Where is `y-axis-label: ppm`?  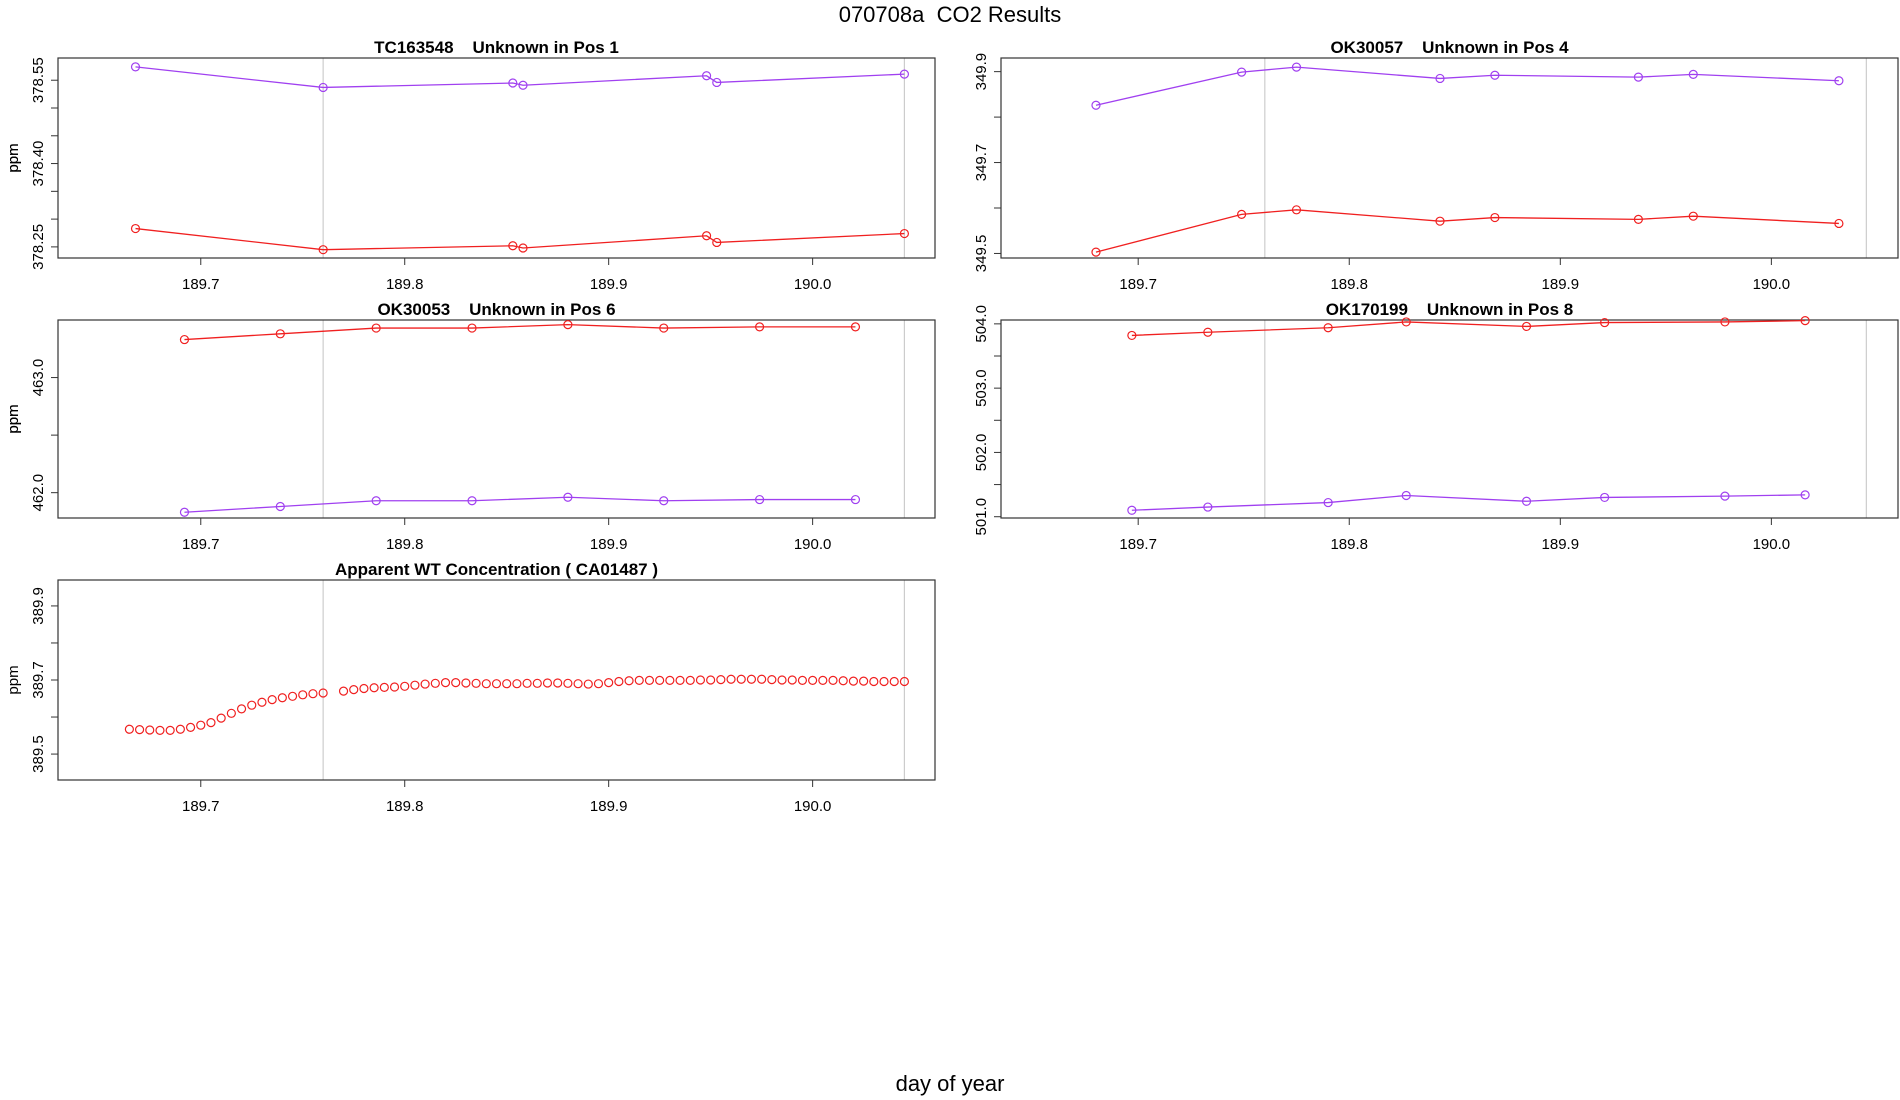
y-axis-label: ppm is located at coordinates (13, 157).